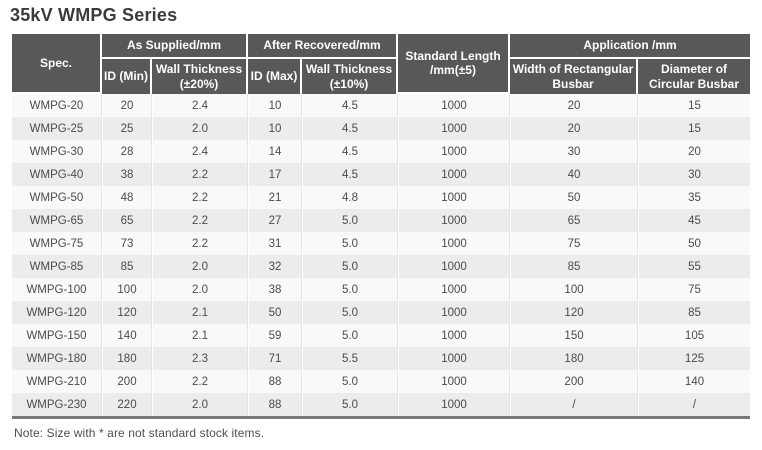 This screenshot has height=450, width=762. What do you see at coordinates (275, 358) in the screenshot?
I see `value-cell: 71` at bounding box center [275, 358].